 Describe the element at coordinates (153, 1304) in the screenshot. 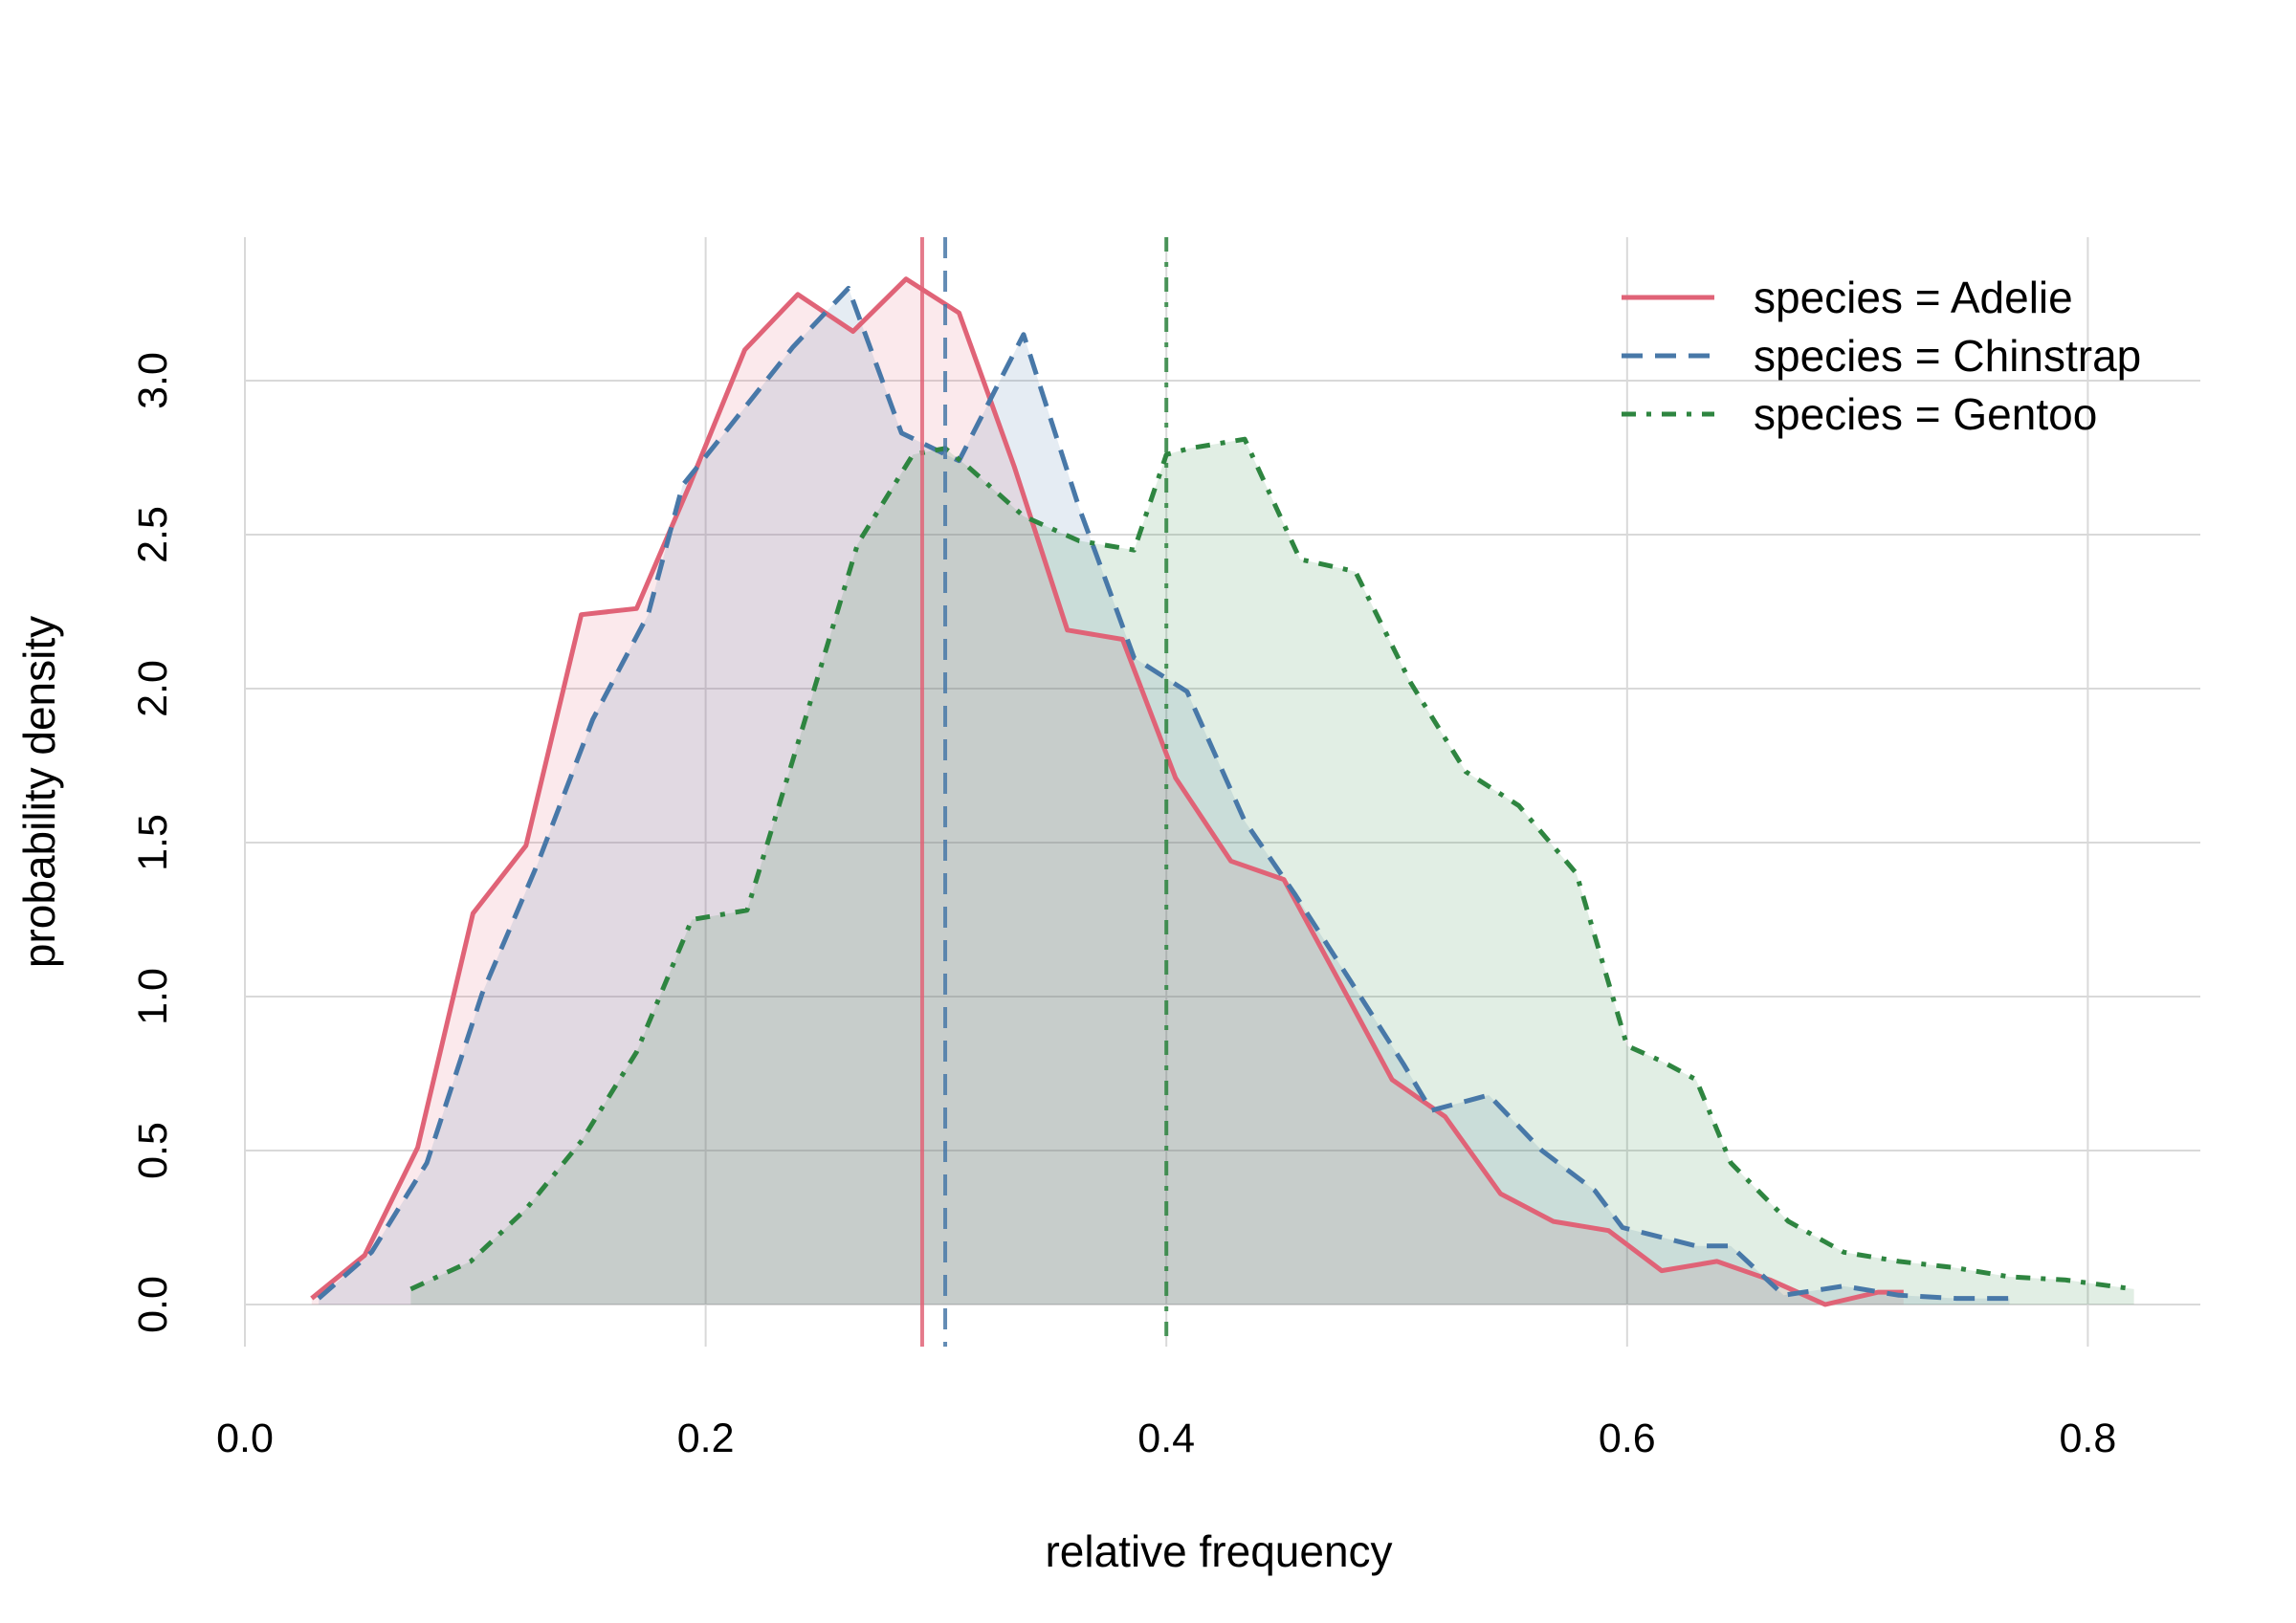

I see `y-tick-label: 0.0` at that location.